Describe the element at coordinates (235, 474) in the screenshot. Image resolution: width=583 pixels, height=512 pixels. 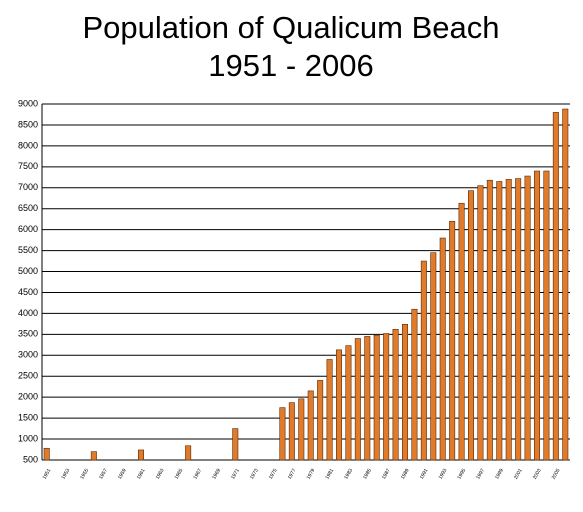
I see `x-tick-label: 1971` at that location.